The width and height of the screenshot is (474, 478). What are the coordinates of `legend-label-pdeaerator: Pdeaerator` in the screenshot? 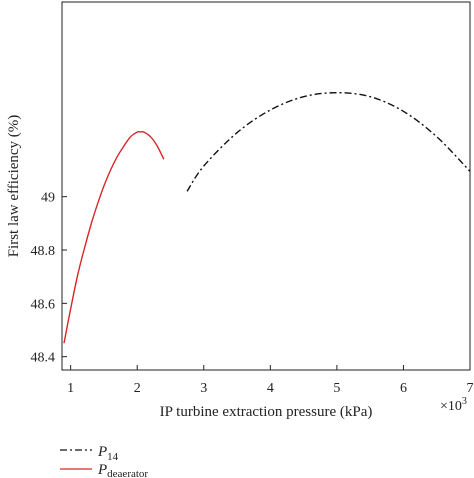 It's located at (122, 470).